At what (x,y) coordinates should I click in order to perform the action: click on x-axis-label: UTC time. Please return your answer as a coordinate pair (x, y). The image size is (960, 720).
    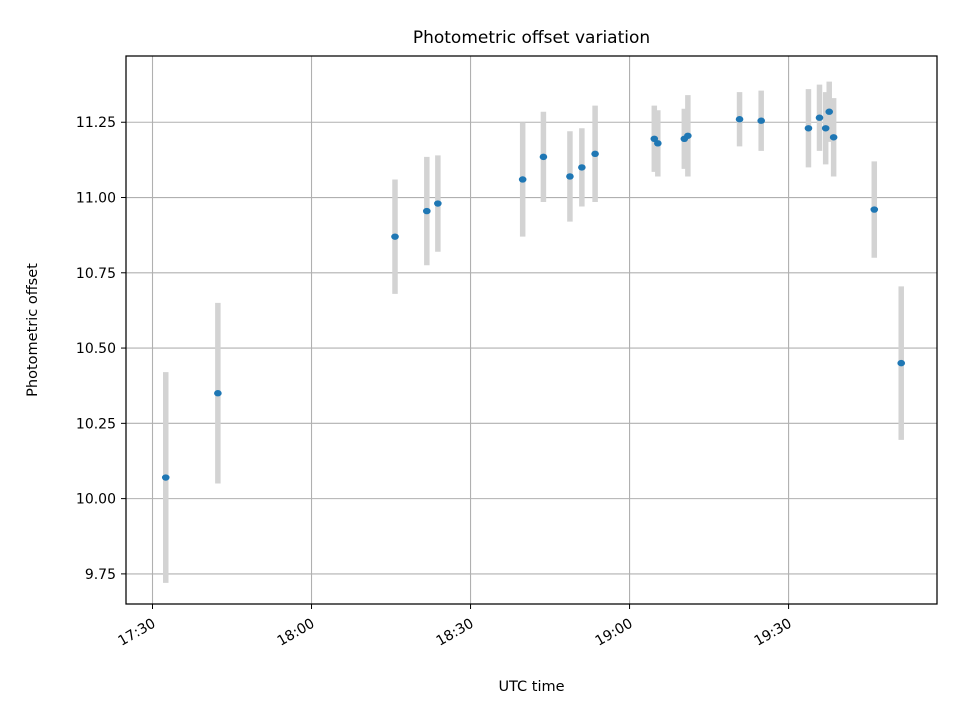
    Looking at the image, I should click on (531, 687).